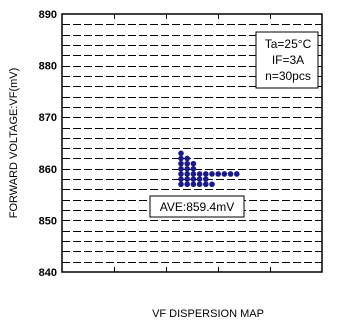  I want to click on conditions-box: Ta=25°C IF=3A n=30pcs, so click(287, 60).